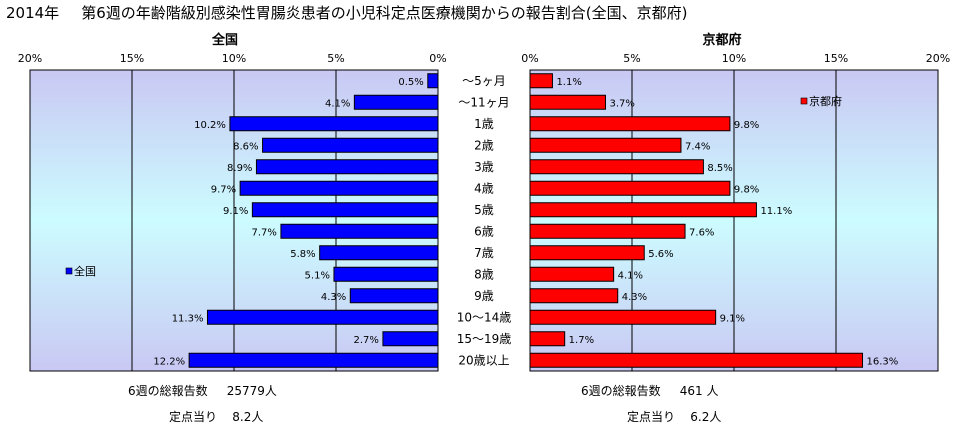  Describe the element at coordinates (193, 417) in the screenshot. I see `national-per-label: 定点当り` at that location.